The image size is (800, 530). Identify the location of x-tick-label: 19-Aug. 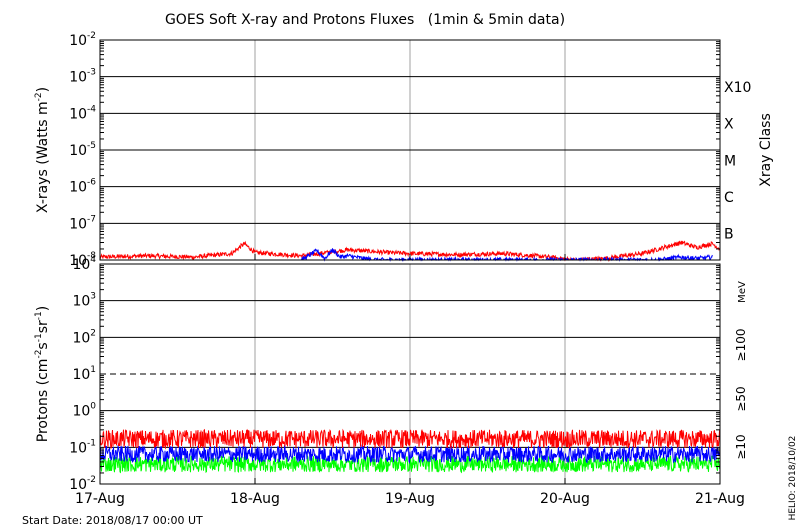
(410, 499).